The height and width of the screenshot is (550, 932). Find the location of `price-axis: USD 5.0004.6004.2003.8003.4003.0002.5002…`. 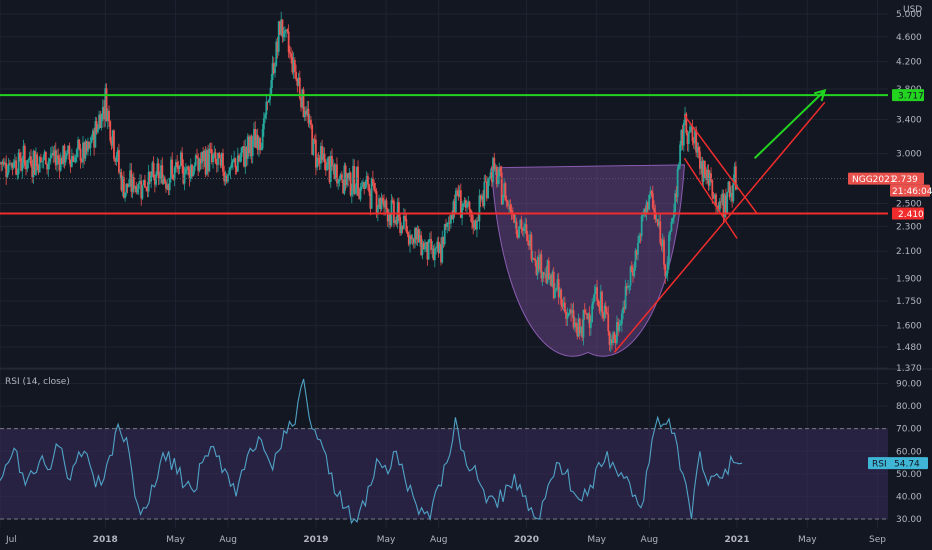

price-axis: USD 5.0004.6004.2003.8003.4003.0002.5002… is located at coordinates (909, 189).